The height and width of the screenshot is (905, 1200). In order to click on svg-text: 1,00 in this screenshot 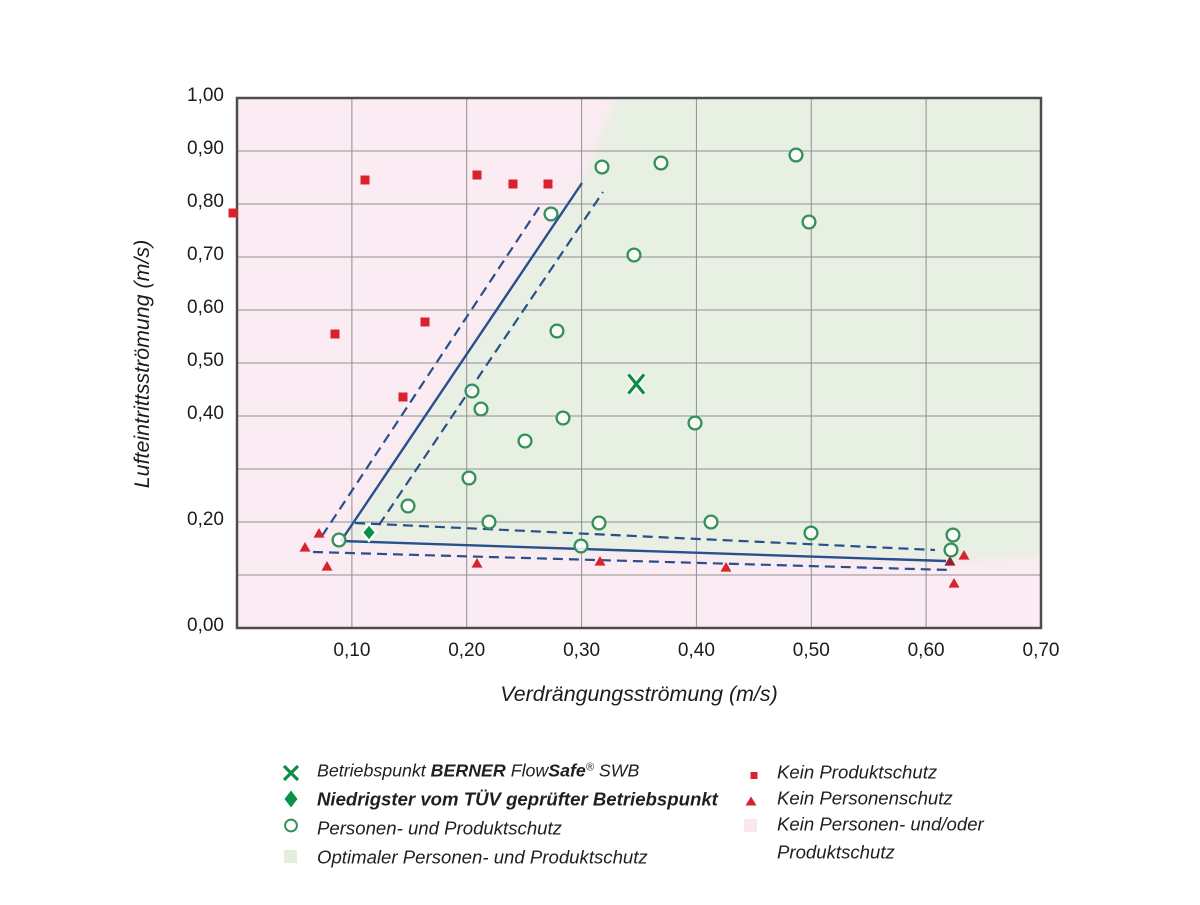, I will do `click(205, 95)`.